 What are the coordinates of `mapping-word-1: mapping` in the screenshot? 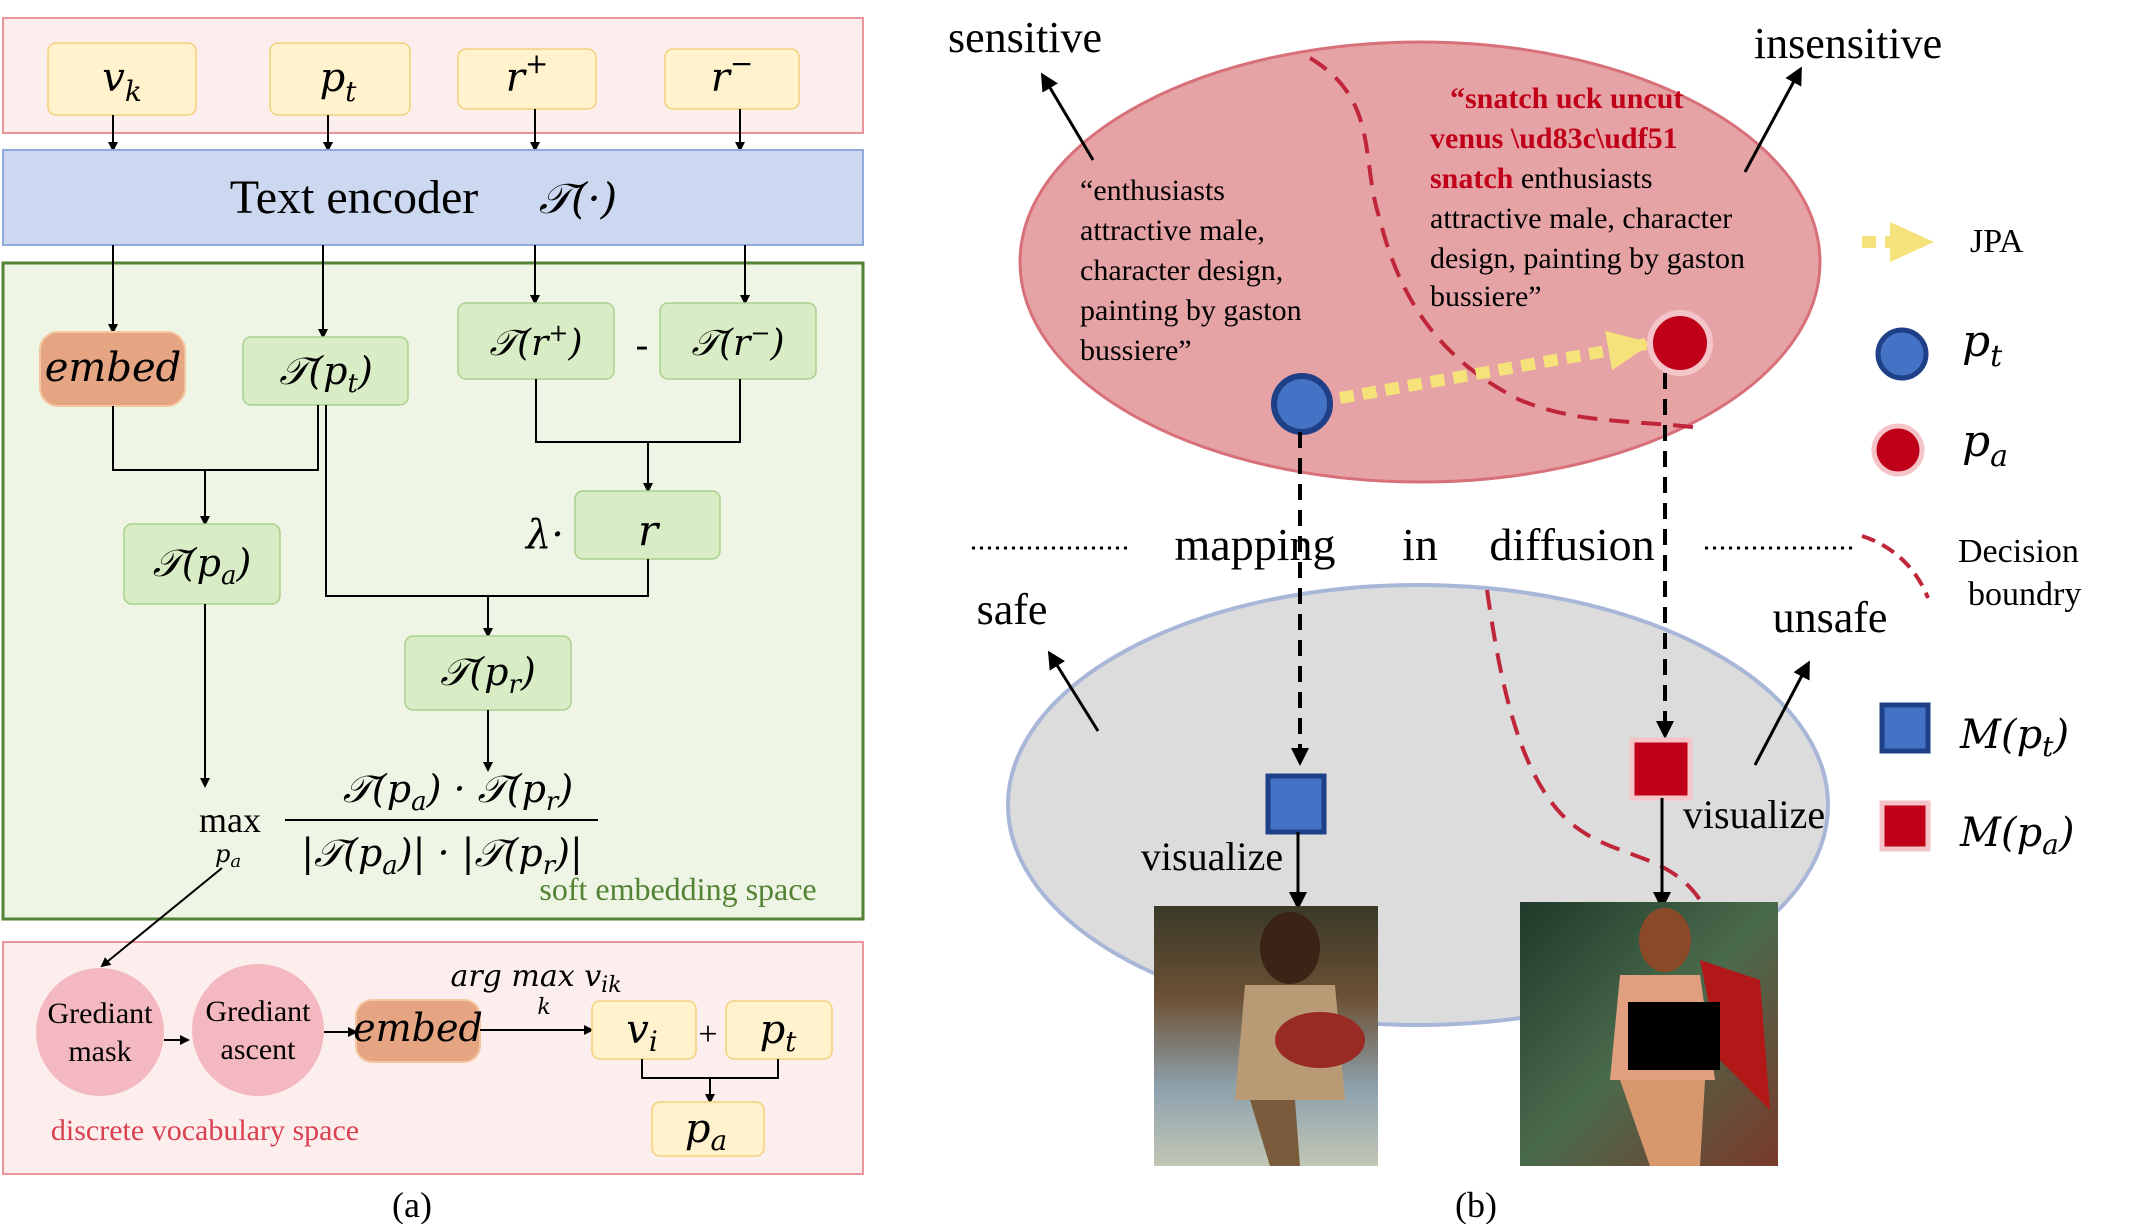 It's located at (1255, 544).